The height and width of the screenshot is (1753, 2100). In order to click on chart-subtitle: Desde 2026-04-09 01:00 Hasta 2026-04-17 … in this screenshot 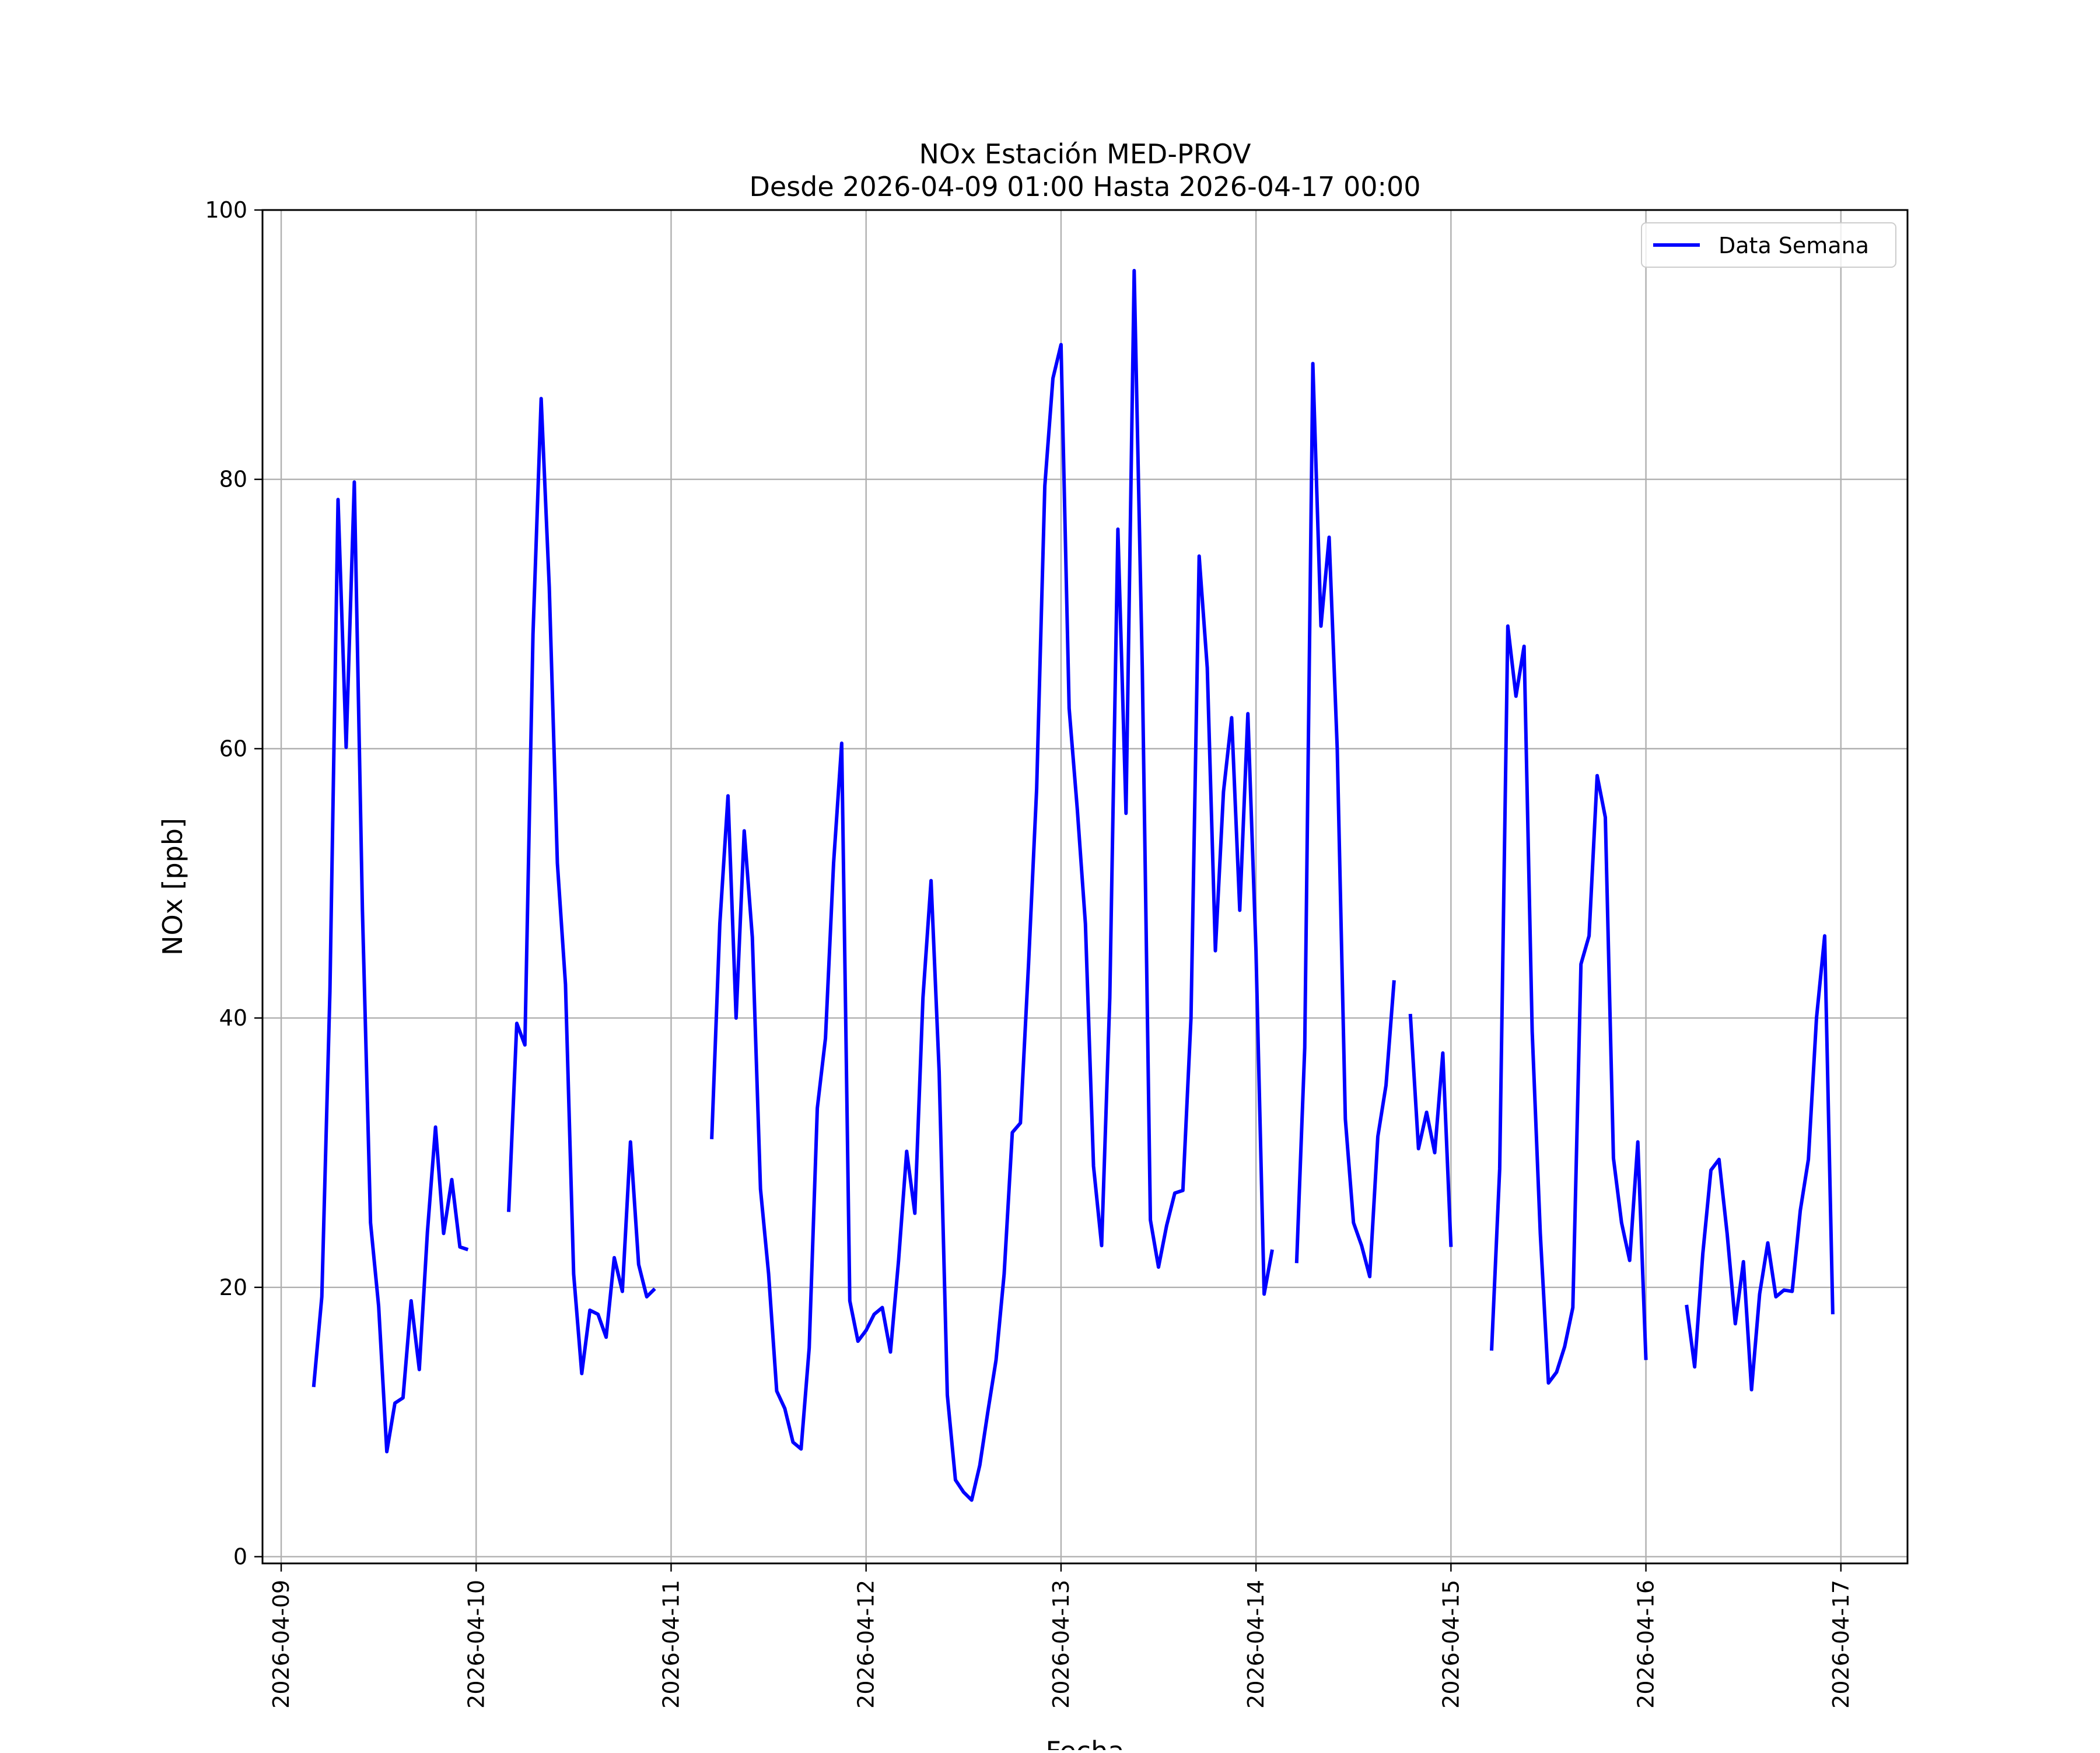, I will do `click(1084, 186)`.